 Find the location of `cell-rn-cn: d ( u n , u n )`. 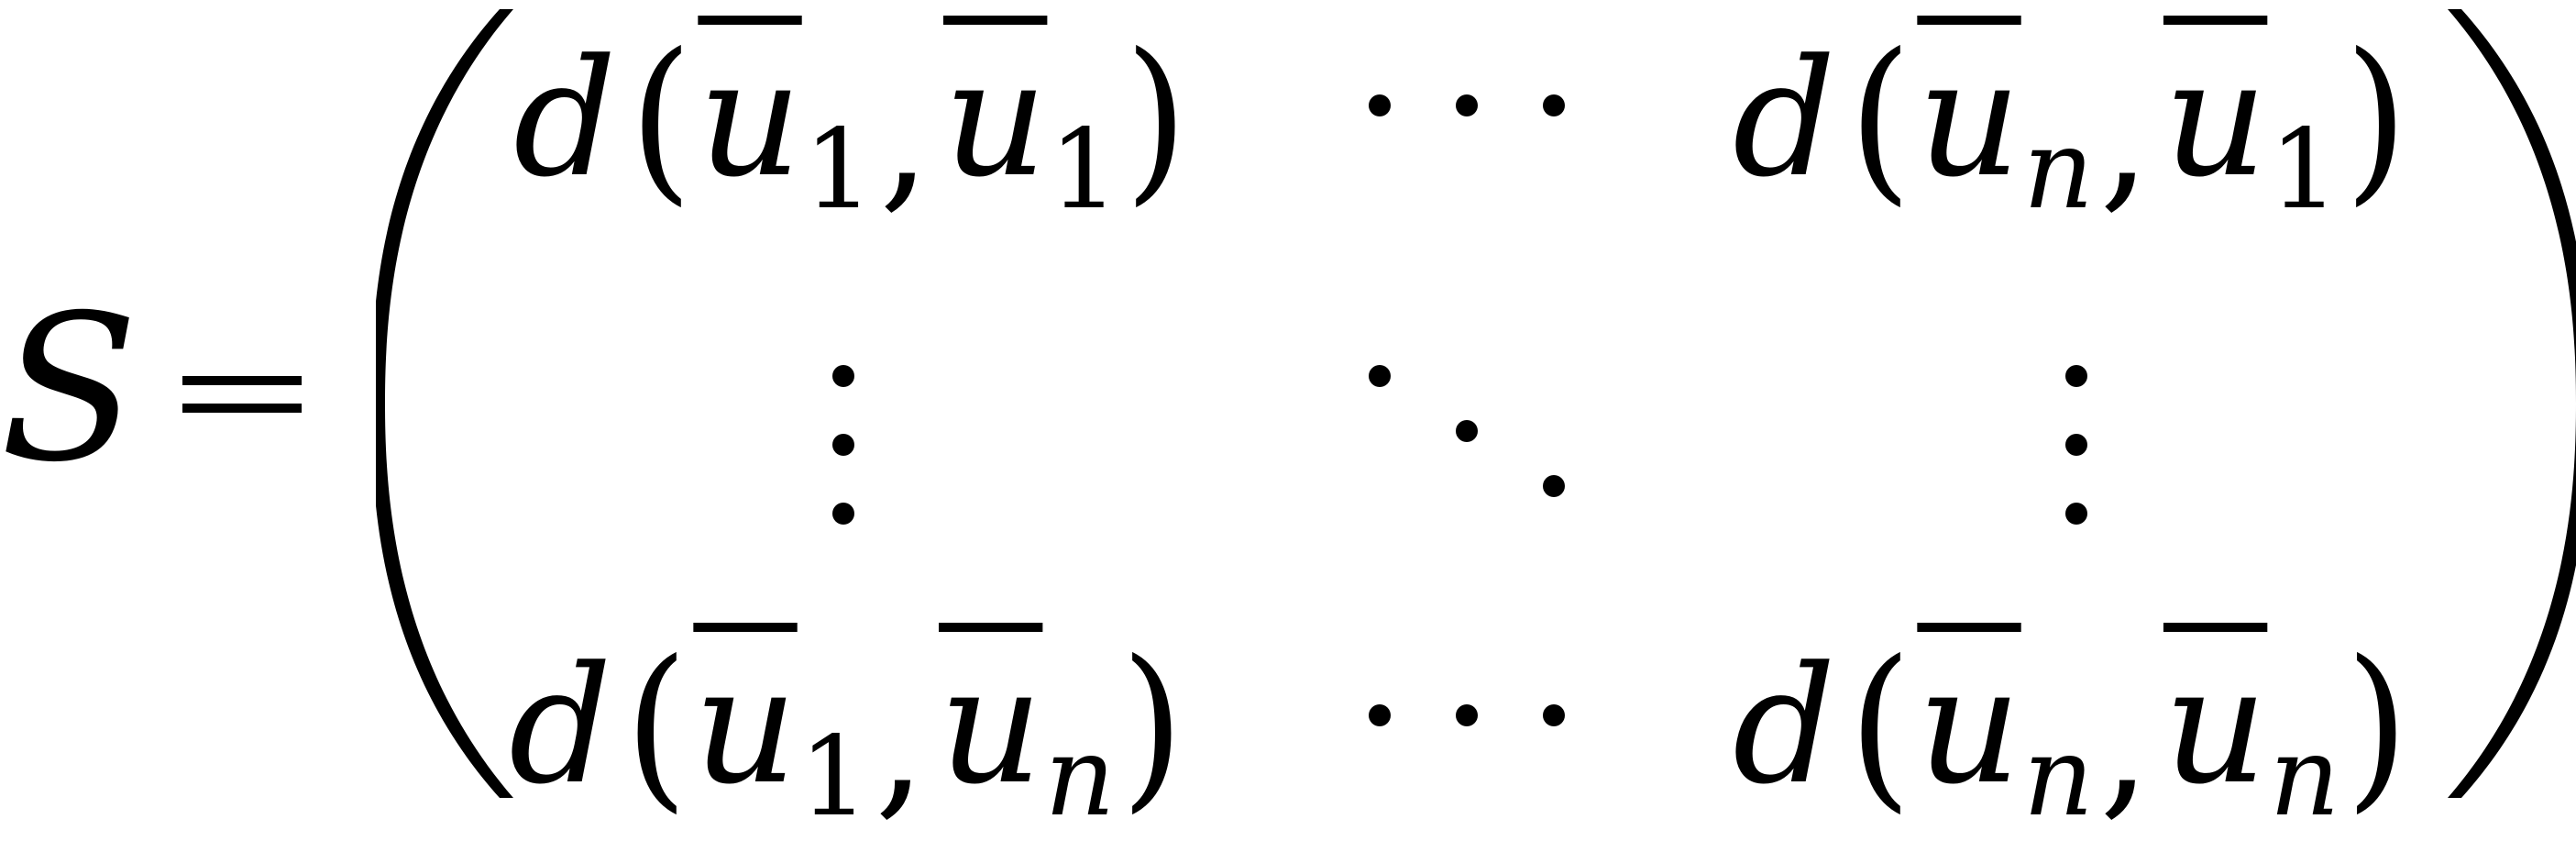

cell-rn-cn: d ( u n , u n ) is located at coordinates (2073, 728).